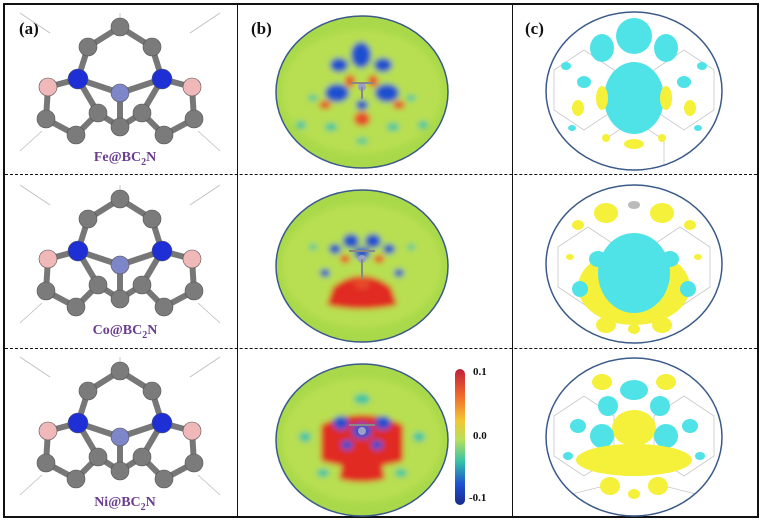 This screenshot has width=764, height=525. What do you see at coordinates (634, 437) in the screenshot?
I see `isosurface-view-ni` at bounding box center [634, 437].